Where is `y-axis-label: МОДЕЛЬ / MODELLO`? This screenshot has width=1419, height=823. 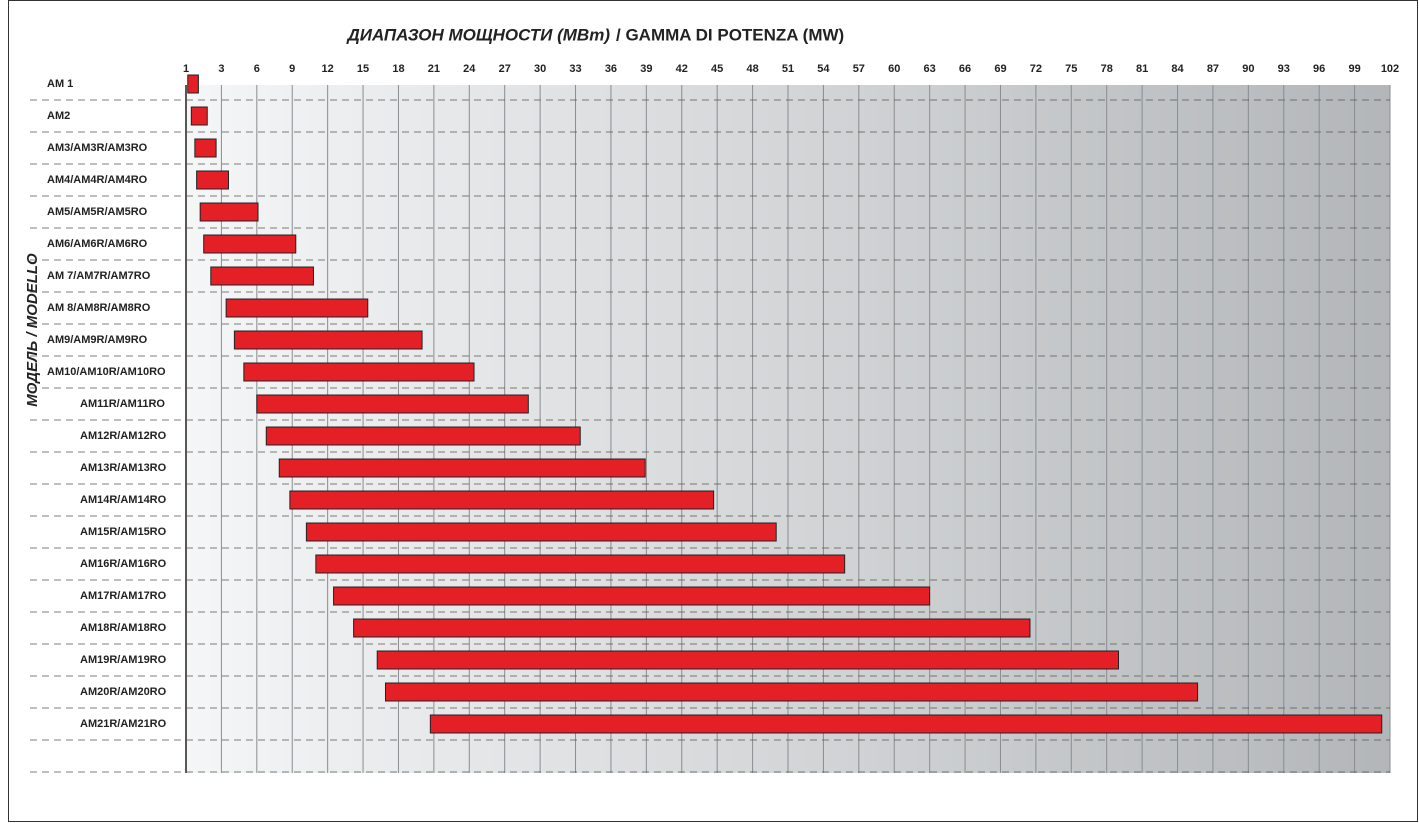
y-axis-label: МОДЕЛЬ / MODELLO is located at coordinates (32, 330).